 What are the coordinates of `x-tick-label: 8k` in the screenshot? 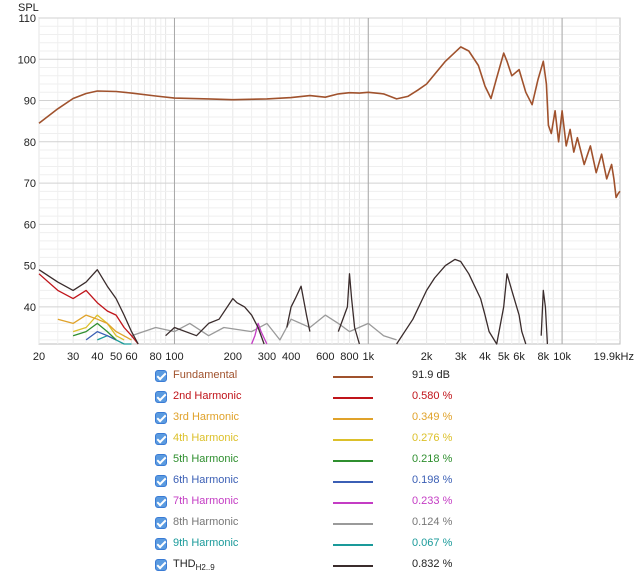 It's located at (543, 357).